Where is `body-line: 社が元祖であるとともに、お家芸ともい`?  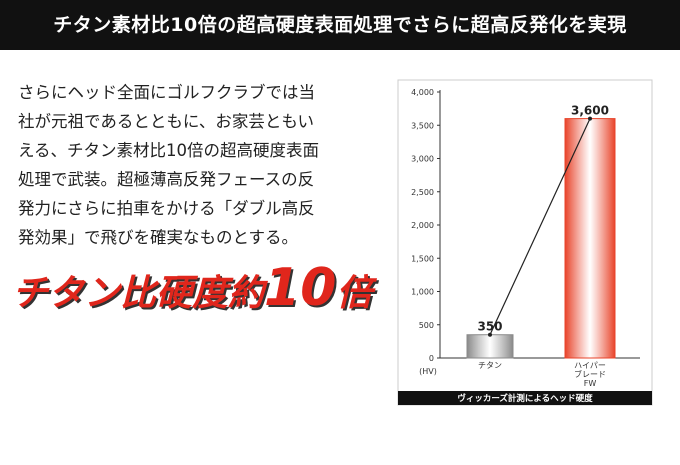 body-line: 社が元祖であるとともに、お家芸ともい is located at coordinates (166, 121).